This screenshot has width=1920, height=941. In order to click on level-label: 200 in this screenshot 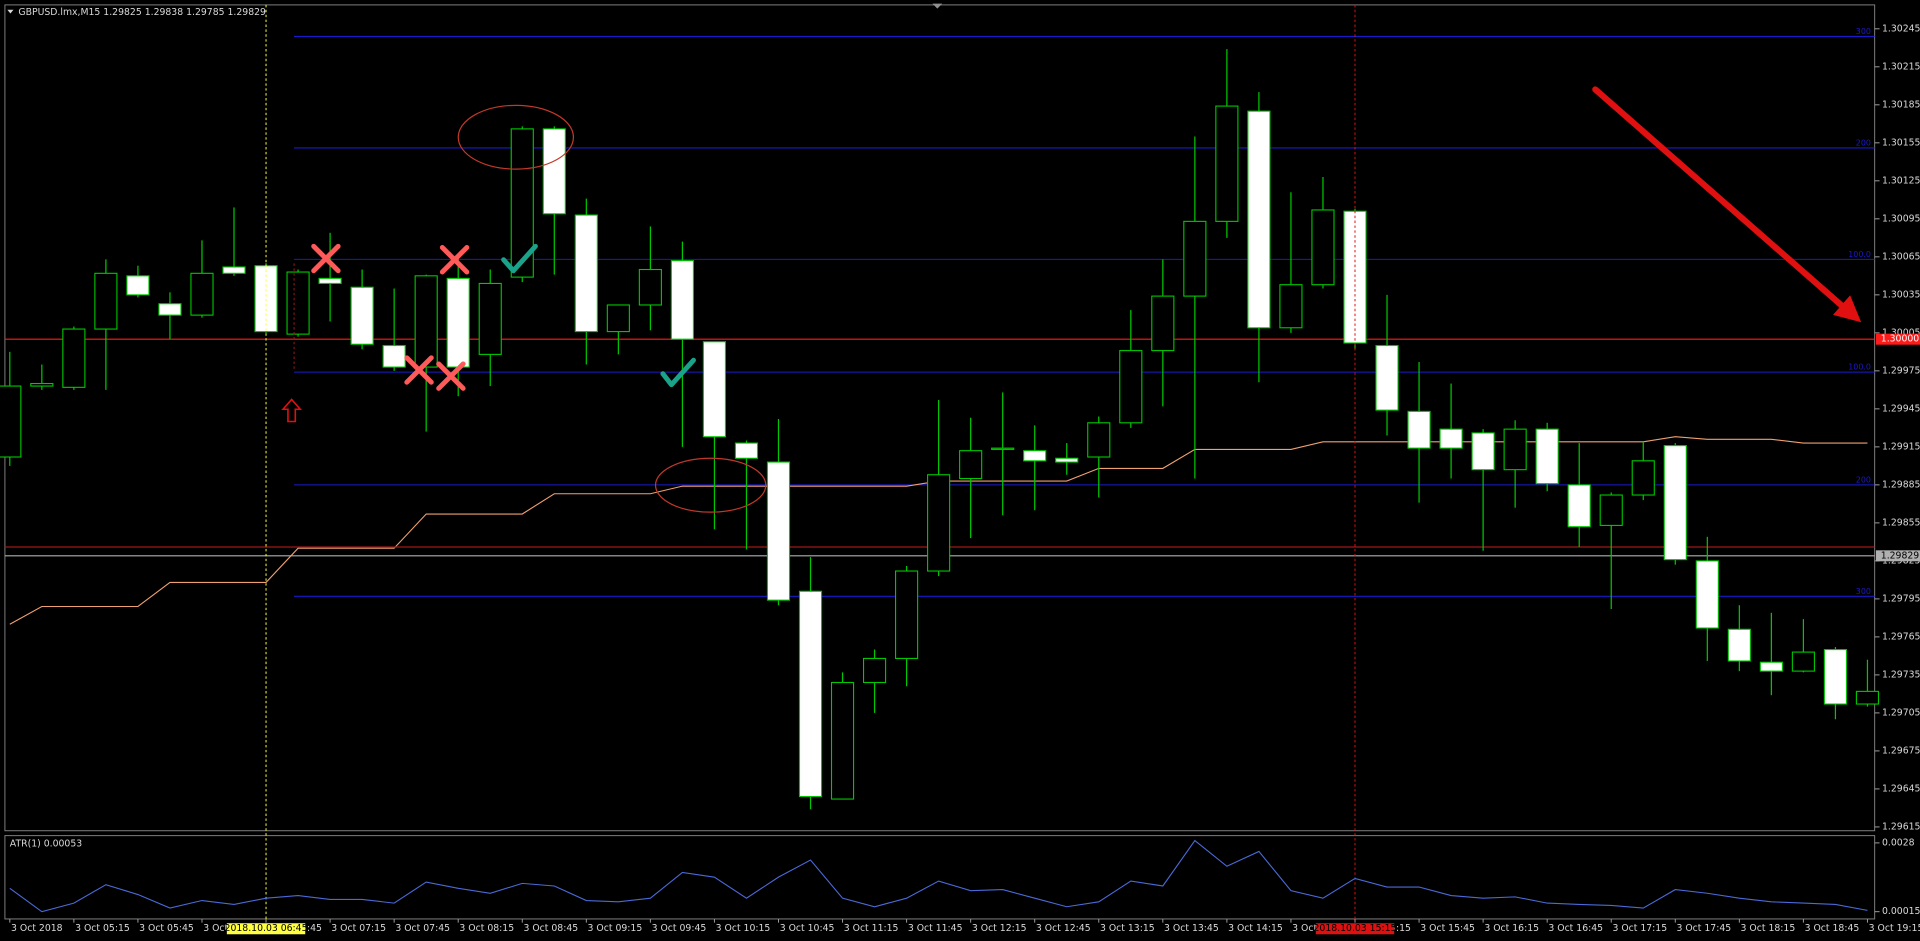, I will do `click(1863, 479)`.